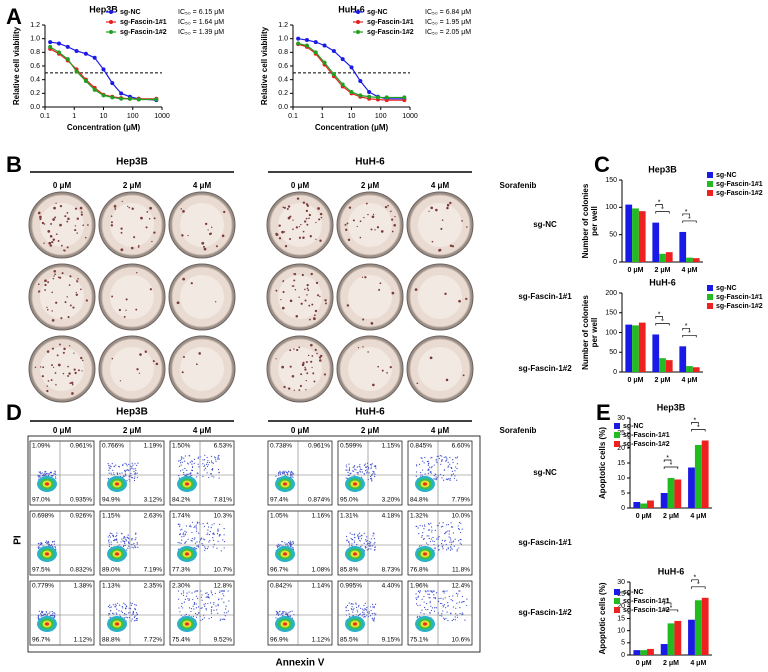 The image size is (768, 672). I want to click on x-tick-label: 4 μM, so click(690, 270).